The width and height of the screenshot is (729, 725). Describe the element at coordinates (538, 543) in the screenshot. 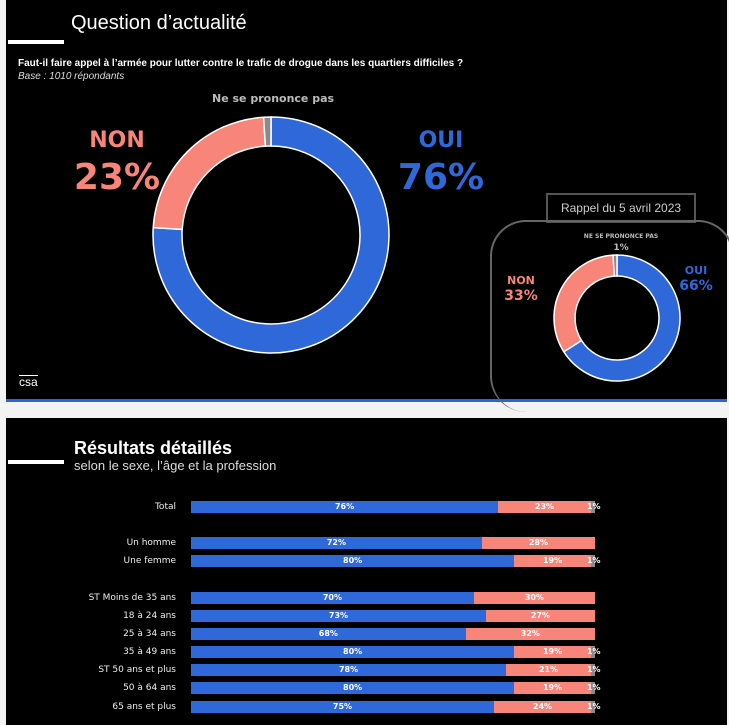

I see `bar-segment-non: 28%` at that location.